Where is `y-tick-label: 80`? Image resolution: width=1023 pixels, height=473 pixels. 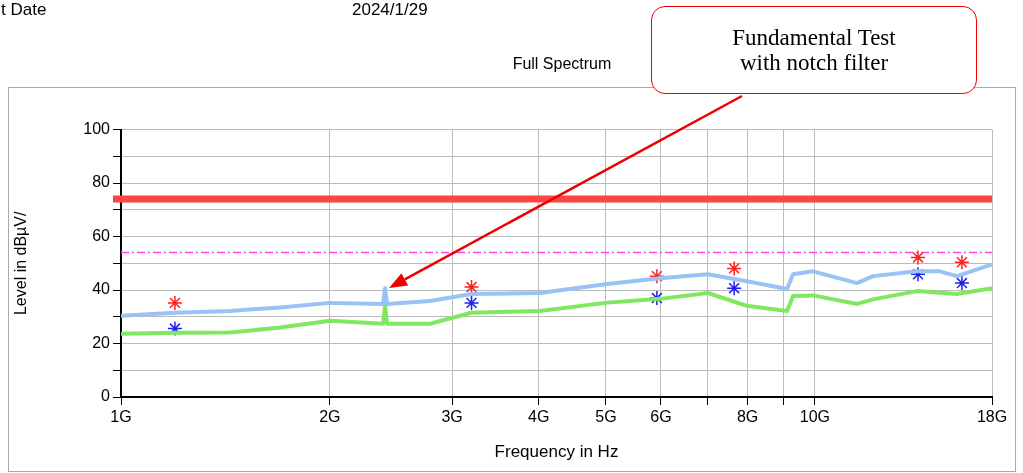 y-tick-label: 80 is located at coordinates (101, 182).